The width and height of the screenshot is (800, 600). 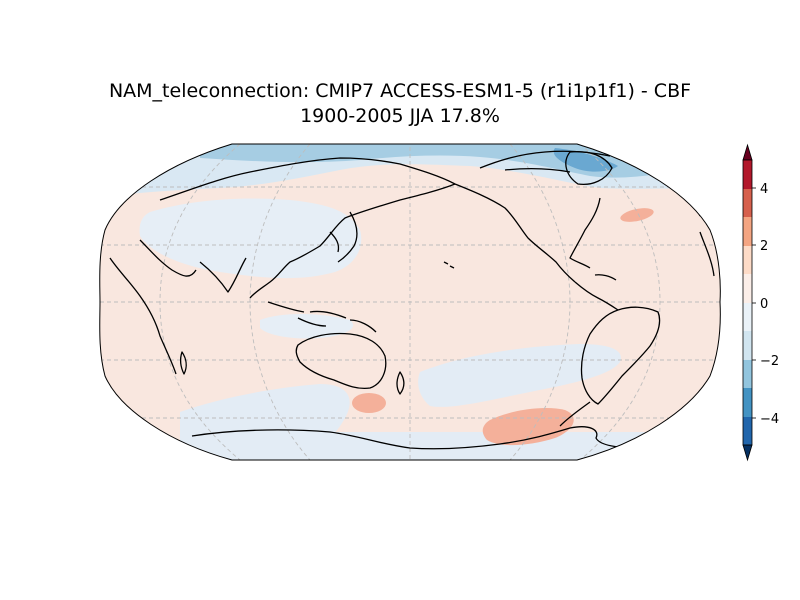 I want to click on figure-subtitle: 1900-2005 JJA 17.8%, so click(x=400, y=116).